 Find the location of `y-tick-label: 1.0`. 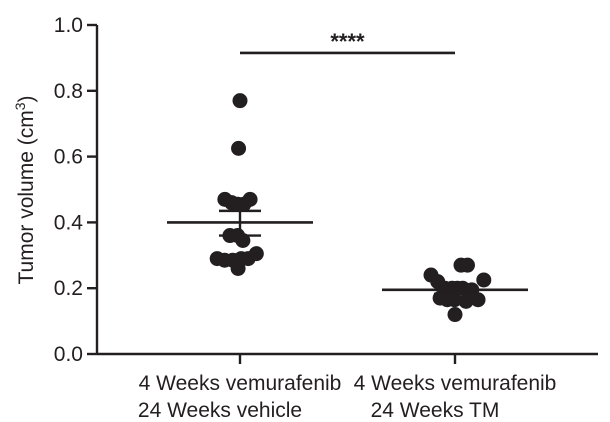

y-tick-label: 1.0 is located at coordinates (68, 25).